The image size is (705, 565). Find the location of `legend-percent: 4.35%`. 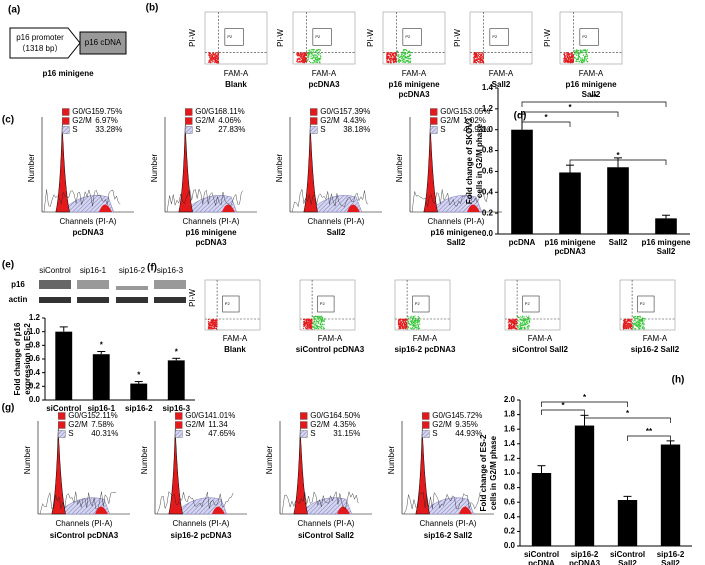

legend-percent: 4.35% is located at coordinates (344, 424).